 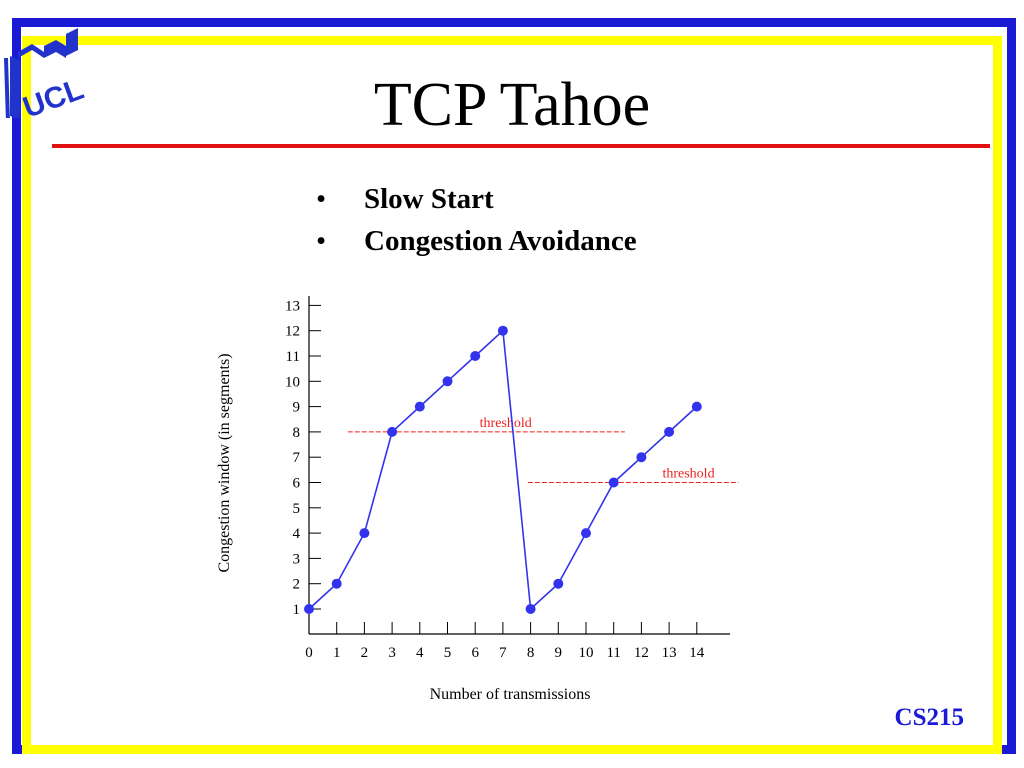 I want to click on x-tick-label: 6, so click(x=475, y=653).